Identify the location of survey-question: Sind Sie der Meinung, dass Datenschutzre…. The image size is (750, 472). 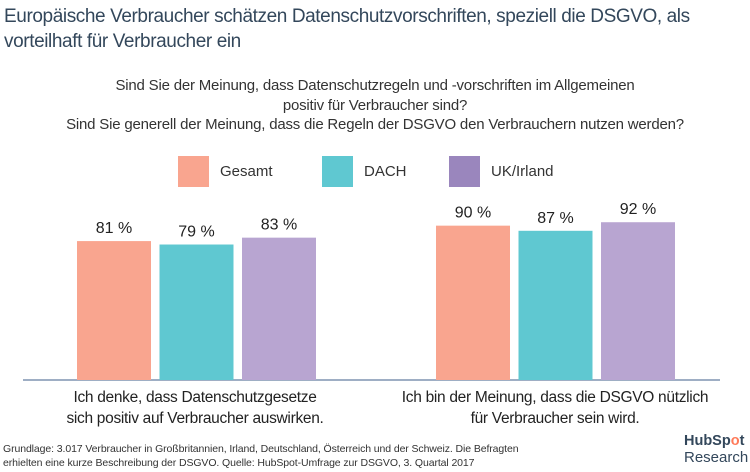
(375, 105).